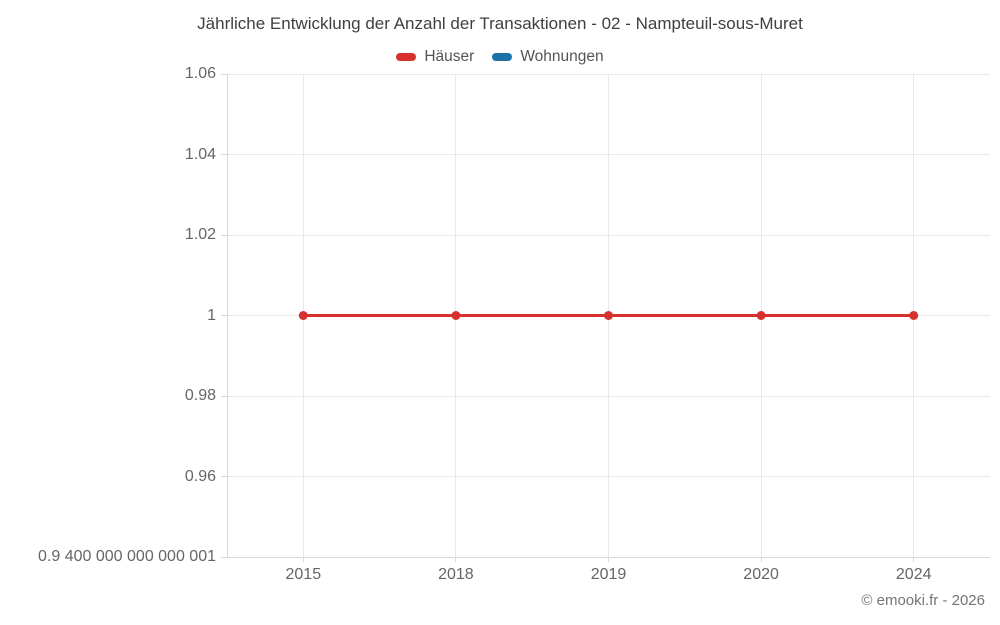  Describe the element at coordinates (200, 234) in the screenshot. I see `y-tick-label: 1.02` at that location.